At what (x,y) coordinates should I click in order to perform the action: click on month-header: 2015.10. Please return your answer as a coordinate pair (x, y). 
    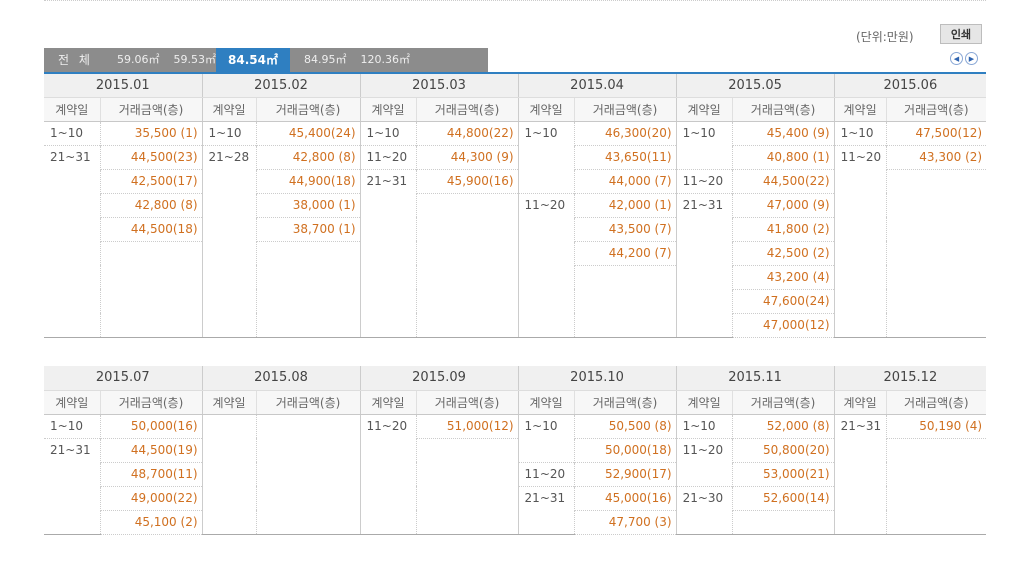
    Looking at the image, I should click on (597, 378).